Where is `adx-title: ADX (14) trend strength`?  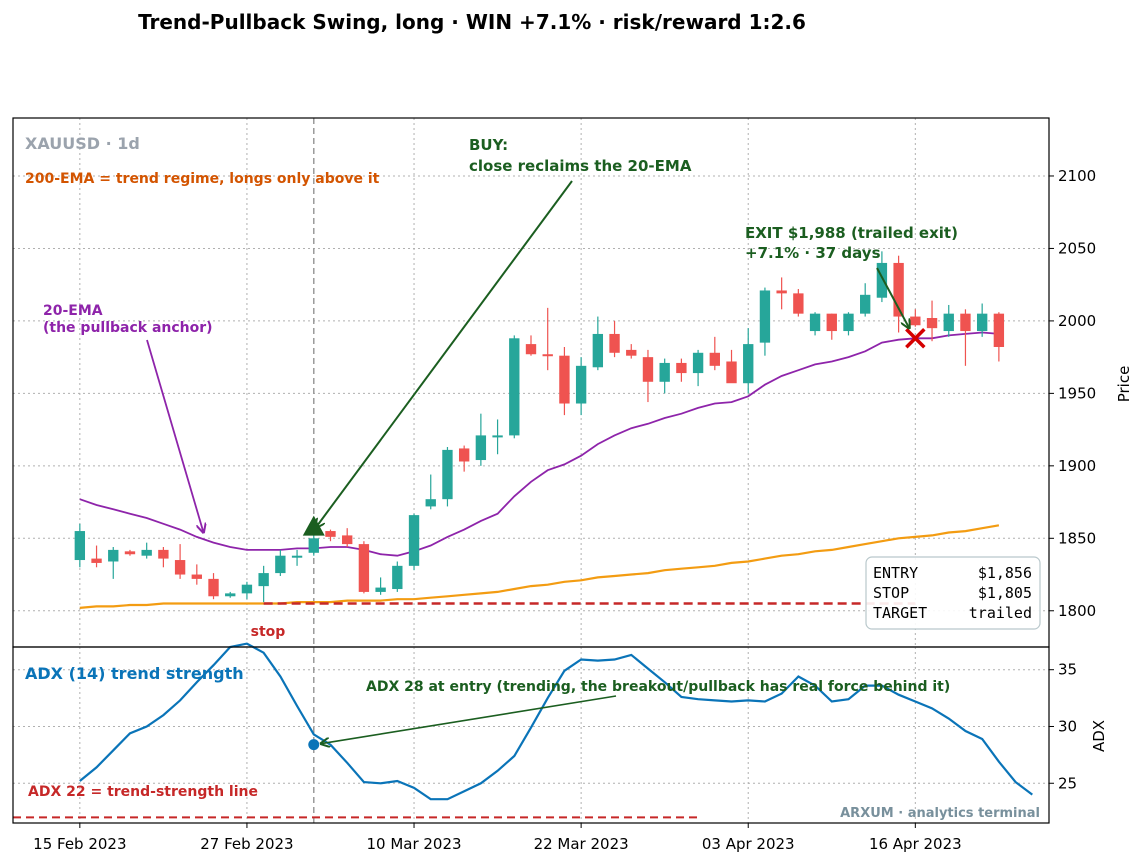 adx-title: ADX (14) trend strength is located at coordinates (134, 673).